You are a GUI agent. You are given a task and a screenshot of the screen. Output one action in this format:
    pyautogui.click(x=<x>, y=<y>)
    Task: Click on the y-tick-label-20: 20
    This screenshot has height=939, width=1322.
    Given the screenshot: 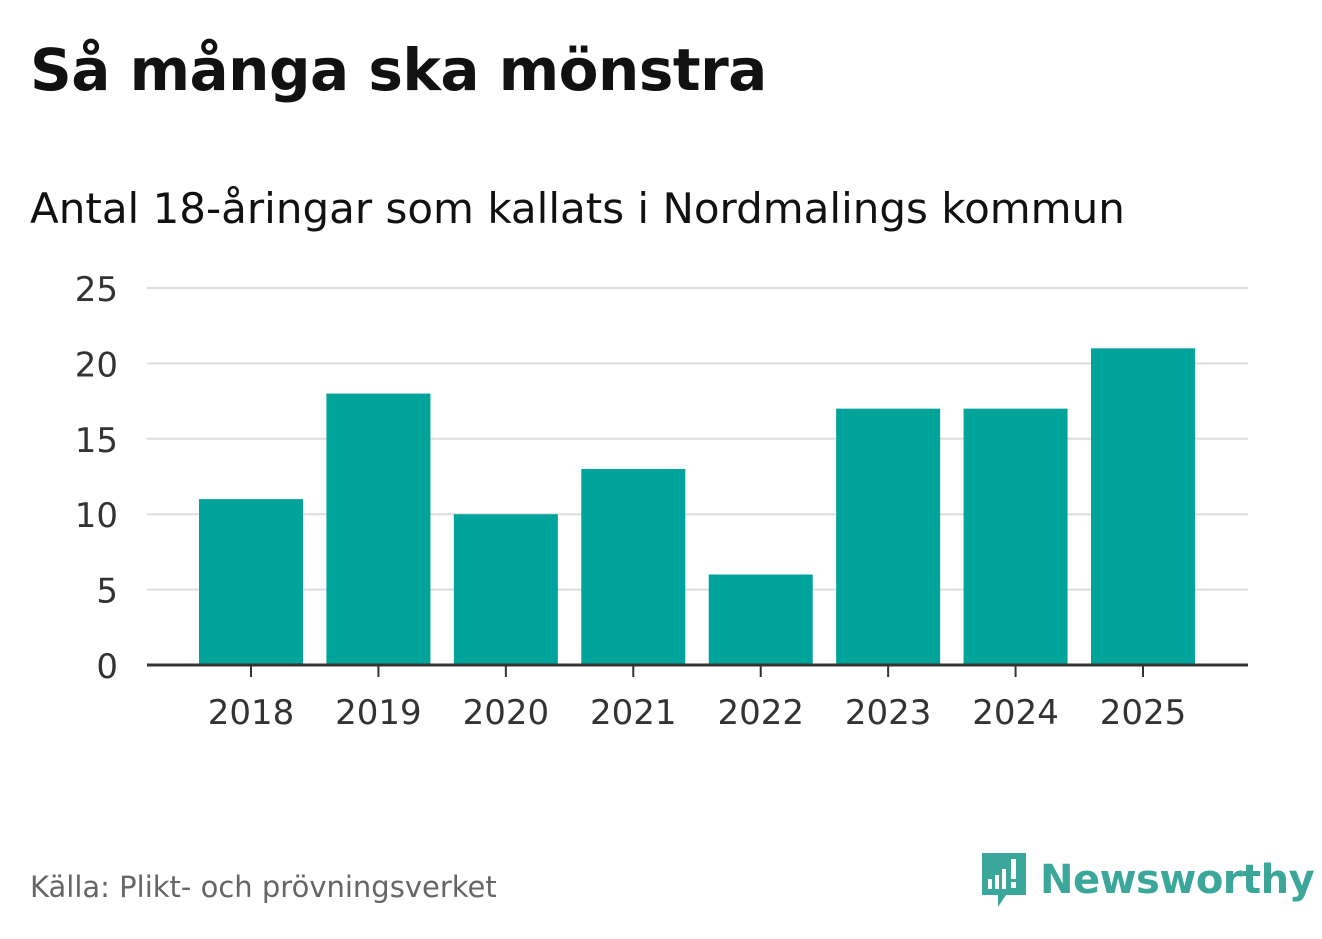 What is the action you would take?
    pyautogui.click(x=96, y=365)
    